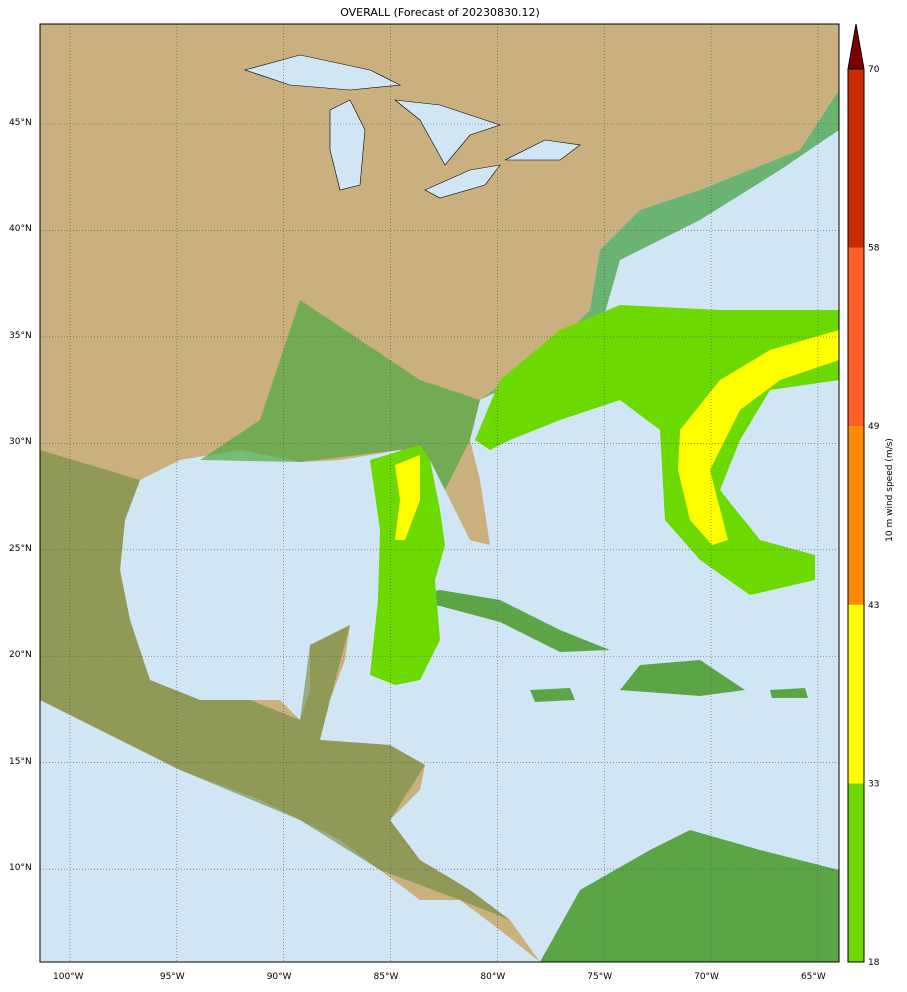 The width and height of the screenshot is (907, 992). What do you see at coordinates (600, 977) in the screenshot?
I see `lon-tick-label: 75°W` at bounding box center [600, 977].